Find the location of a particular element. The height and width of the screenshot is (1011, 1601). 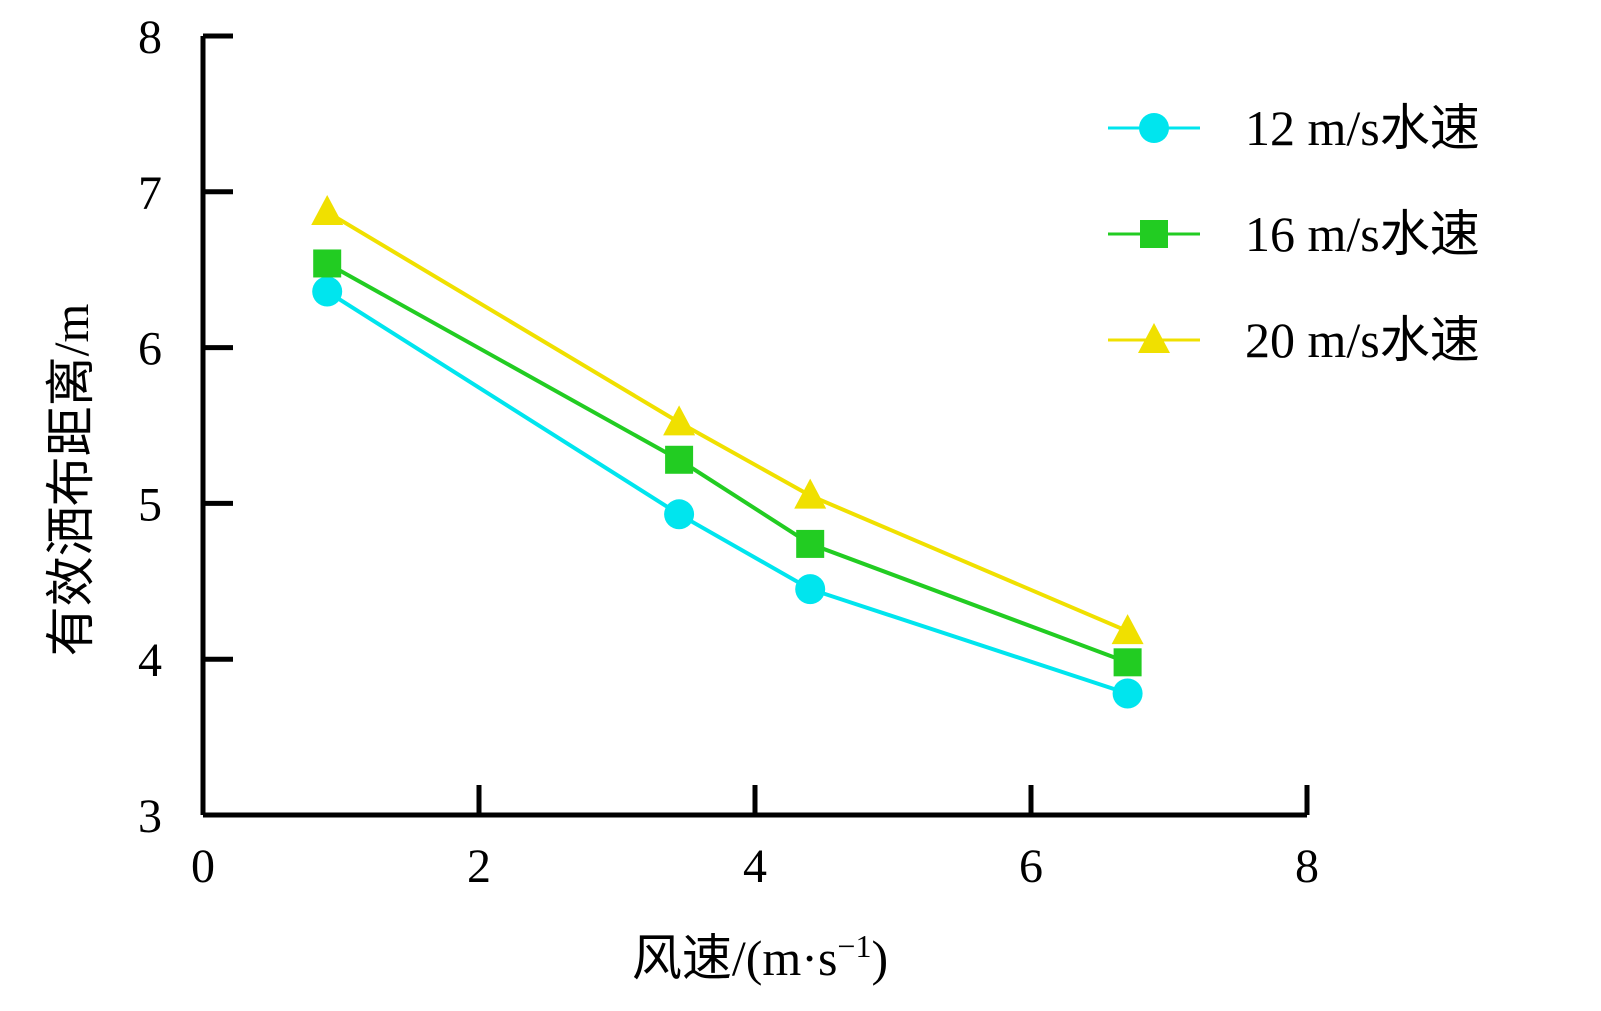

y-tick-label: 5 is located at coordinates (150, 504).